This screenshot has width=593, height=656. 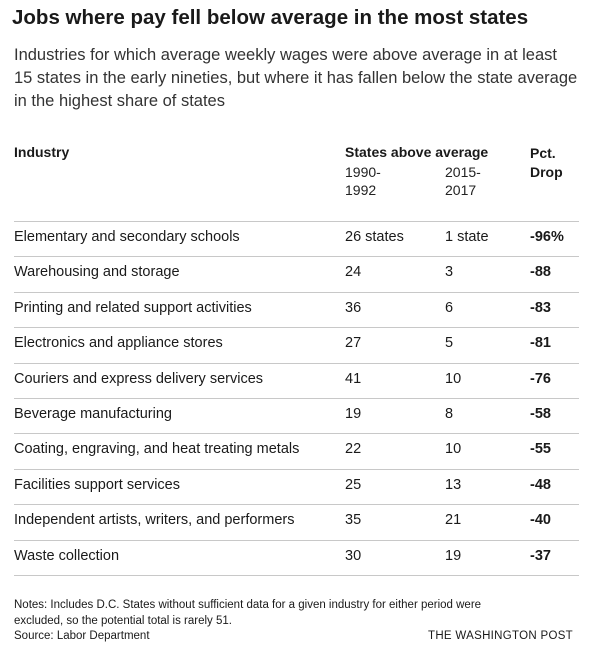 What do you see at coordinates (546, 162) in the screenshot?
I see `column-header: Pct. Drop` at bounding box center [546, 162].